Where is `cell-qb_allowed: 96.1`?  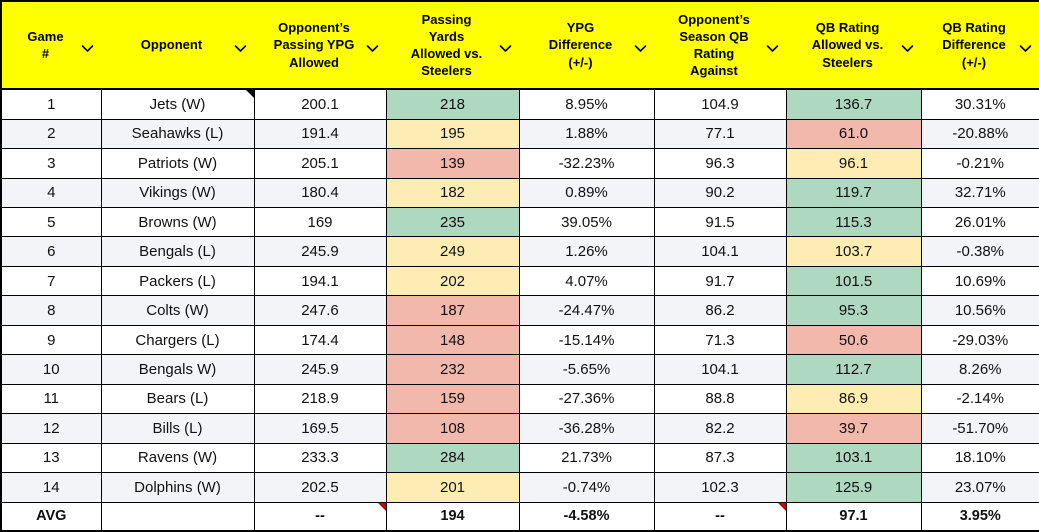
cell-qb_allowed: 96.1 is located at coordinates (853, 163).